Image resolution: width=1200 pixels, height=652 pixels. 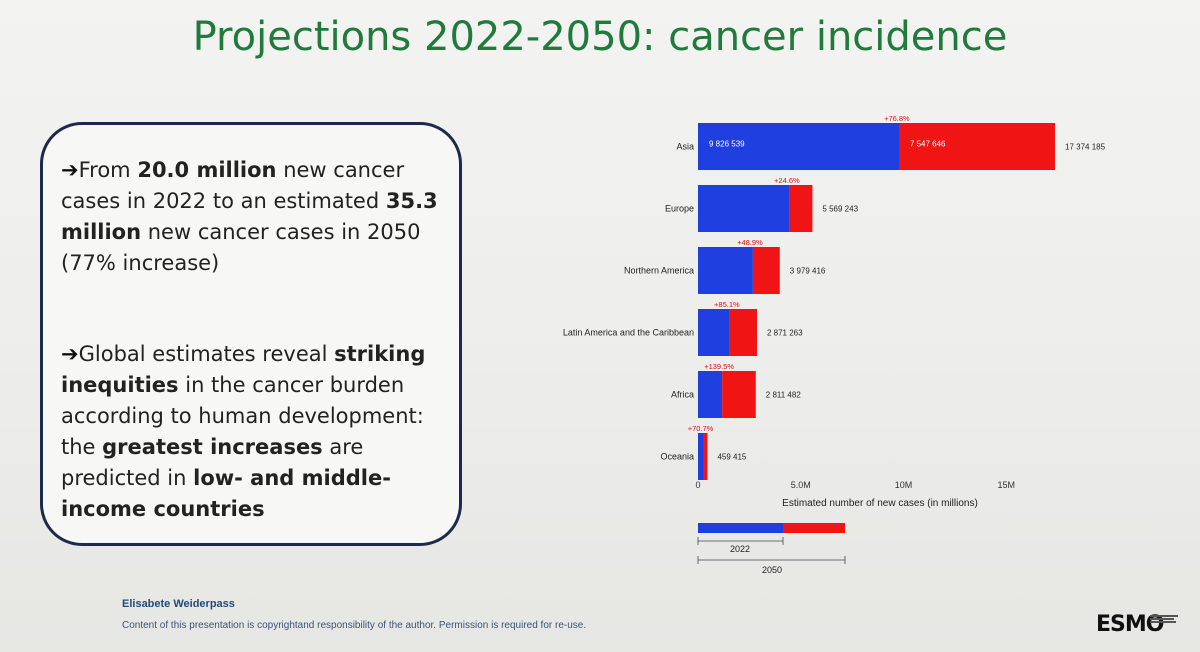 I want to click on bar-2022-oceania, so click(x=701, y=456).